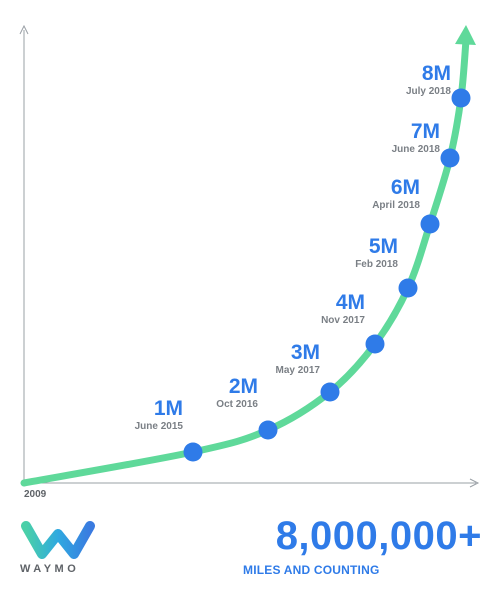 Image resolution: width=500 pixels, height=599 pixels. I want to click on milestone-date-label: Feb 2018, so click(376, 264).